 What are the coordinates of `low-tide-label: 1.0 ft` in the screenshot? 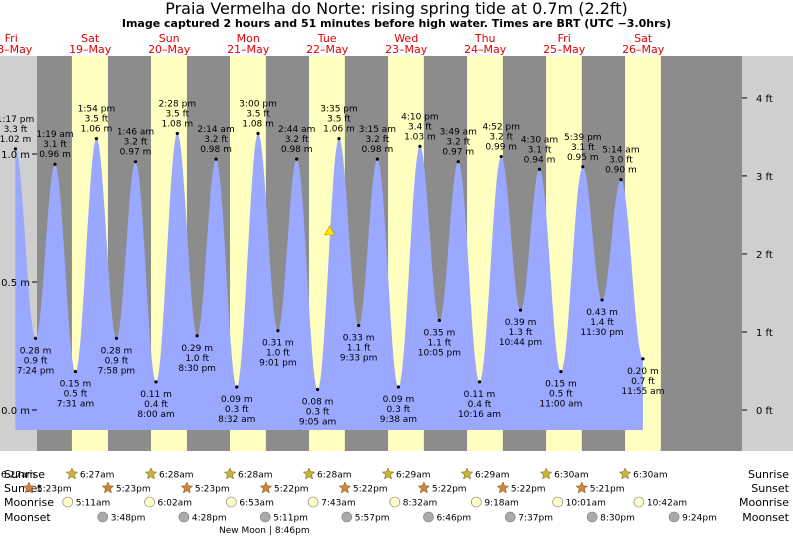 It's located at (278, 354).